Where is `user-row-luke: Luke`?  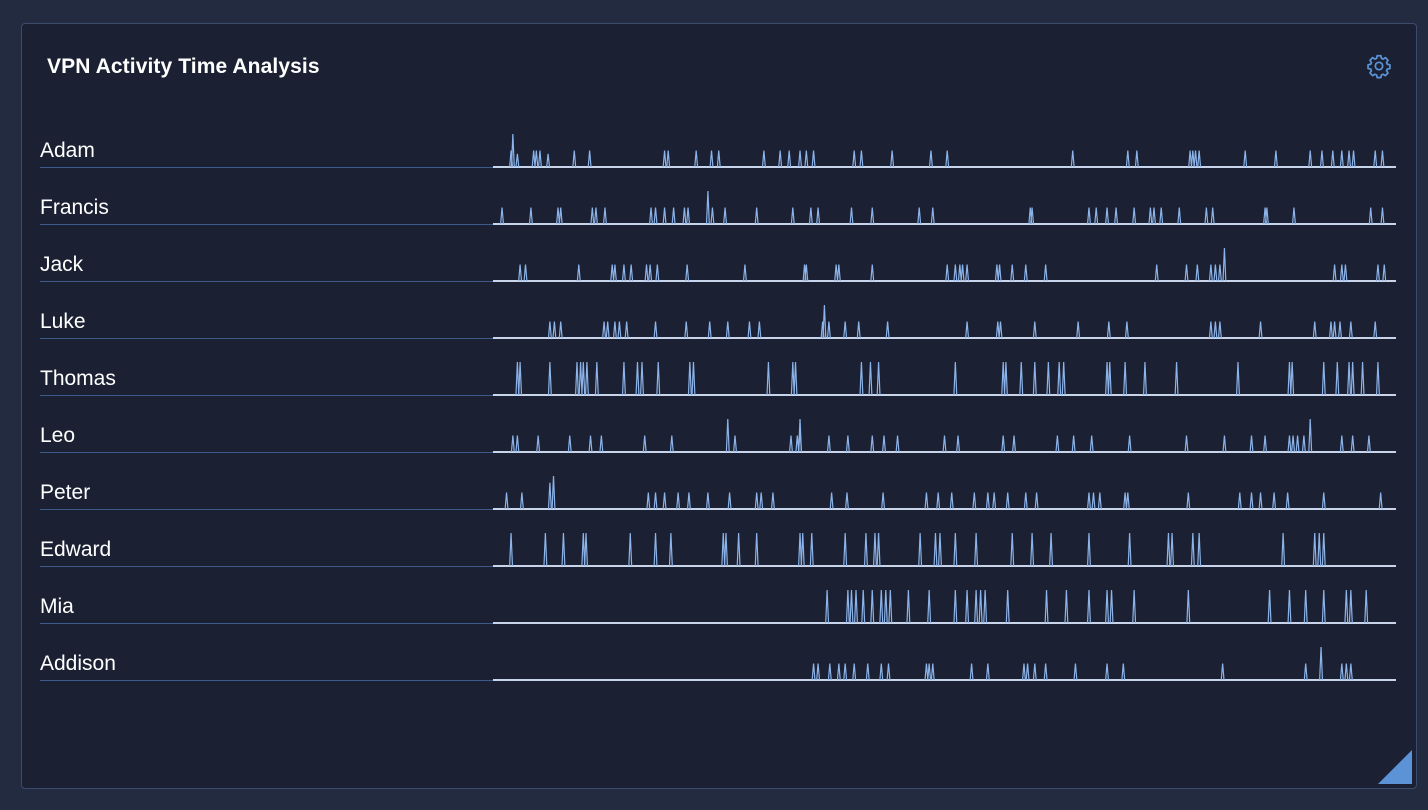
user-row-luke: Luke is located at coordinates (718, 321).